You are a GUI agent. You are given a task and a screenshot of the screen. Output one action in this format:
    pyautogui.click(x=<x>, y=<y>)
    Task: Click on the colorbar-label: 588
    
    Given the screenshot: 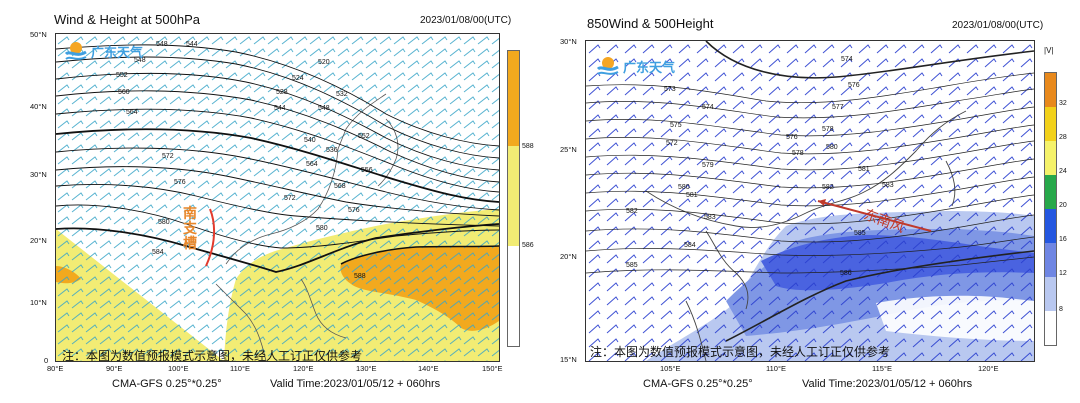 What is the action you would take?
    pyautogui.click(x=528, y=146)
    